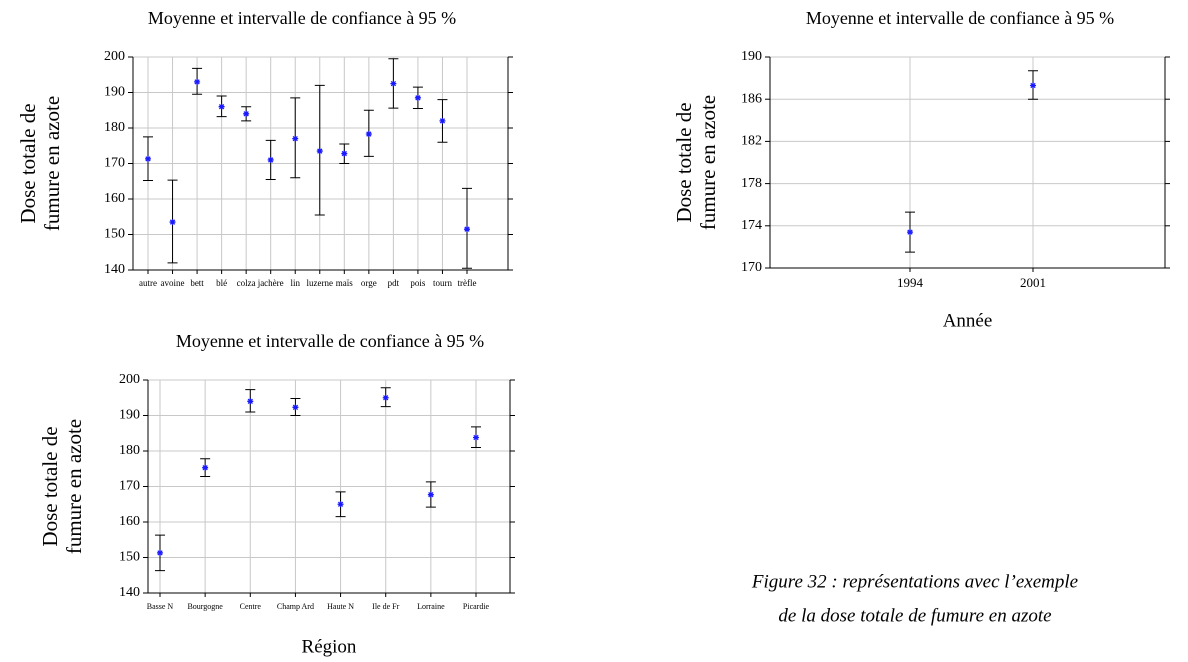 This screenshot has height=662, width=1188. What do you see at coordinates (148, 283) in the screenshot?
I see `x-tick-label: autre` at bounding box center [148, 283].